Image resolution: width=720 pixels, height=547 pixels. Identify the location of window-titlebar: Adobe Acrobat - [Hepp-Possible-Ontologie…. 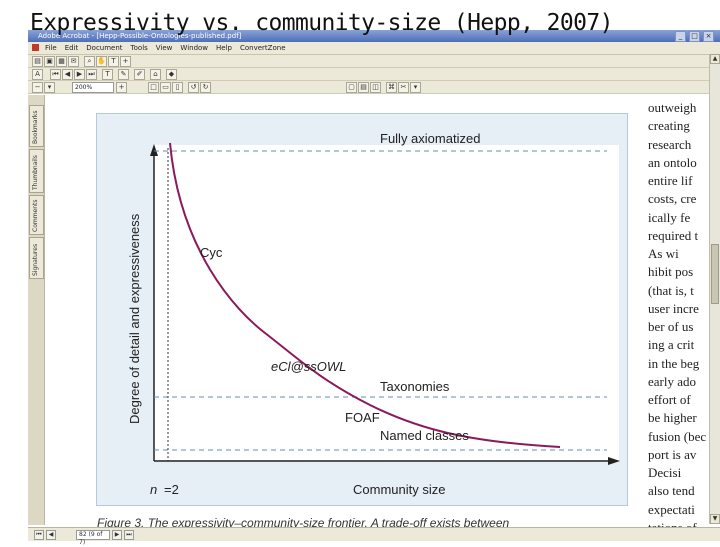
(374, 36).